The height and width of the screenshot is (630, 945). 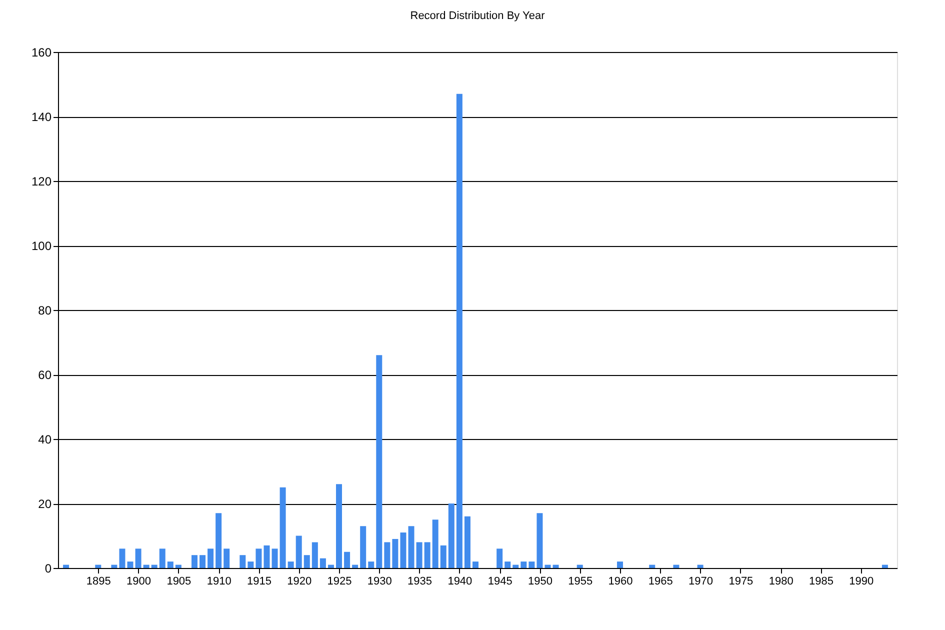 I want to click on y-tick-label: 100, so click(x=41, y=246).